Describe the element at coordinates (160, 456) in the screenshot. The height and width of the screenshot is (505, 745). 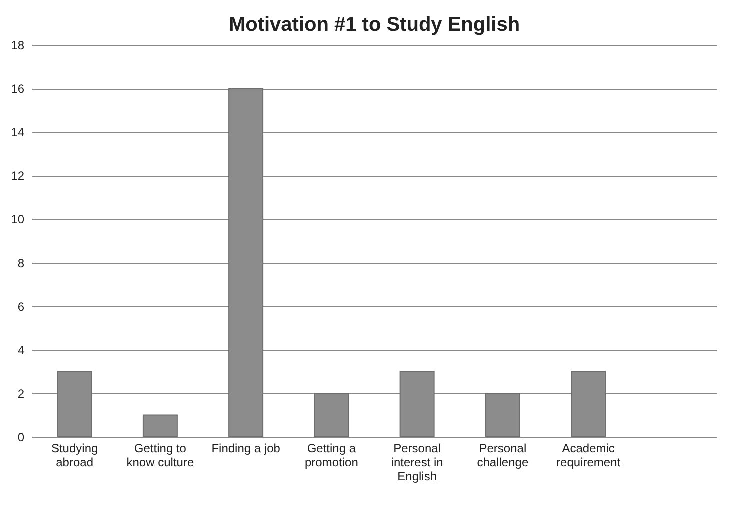
I see `x-tick-label: Getting to know culture` at that location.